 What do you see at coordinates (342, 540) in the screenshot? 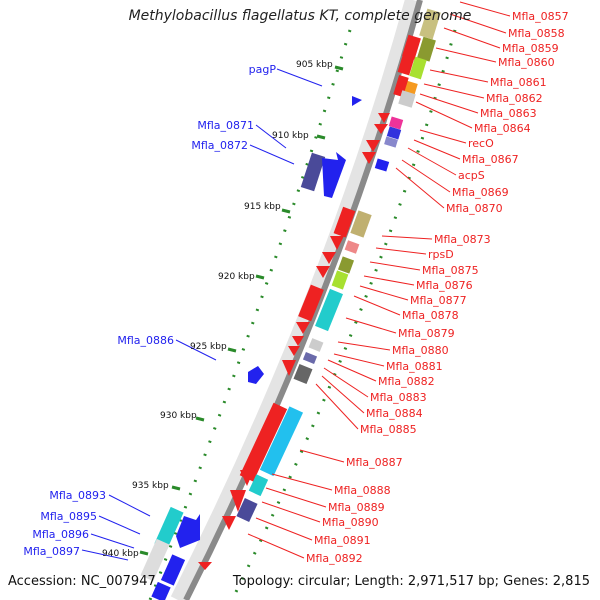
I see `gene-label: Mfla_0891` at bounding box center [342, 540].